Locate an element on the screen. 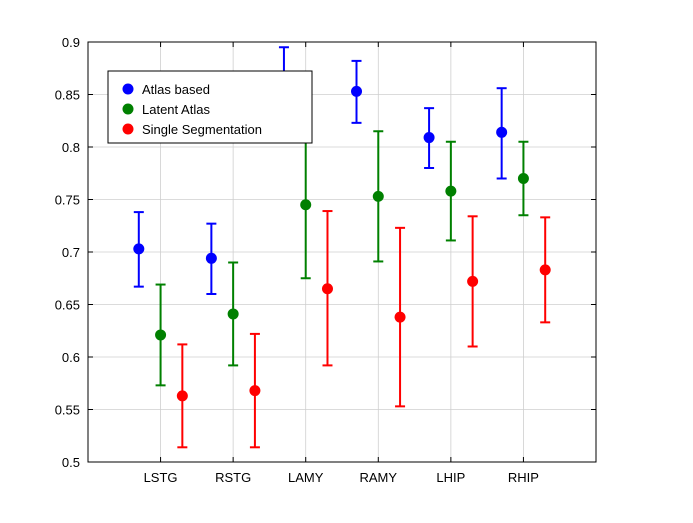 This screenshot has width=693, height=523. legend-label: Latent Atlas is located at coordinates (176, 109).